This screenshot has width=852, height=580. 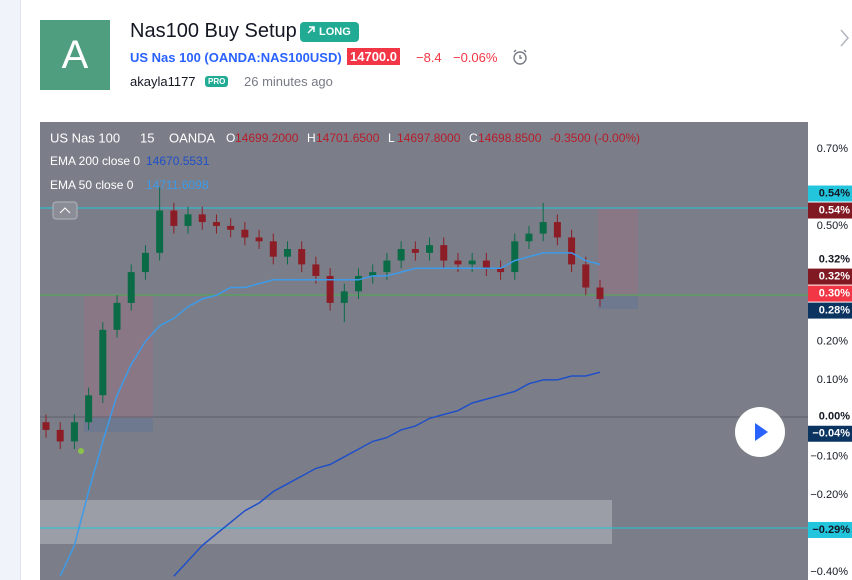 What do you see at coordinates (829, 495) in the screenshot?
I see `y-tick-label: −0.20%` at bounding box center [829, 495].